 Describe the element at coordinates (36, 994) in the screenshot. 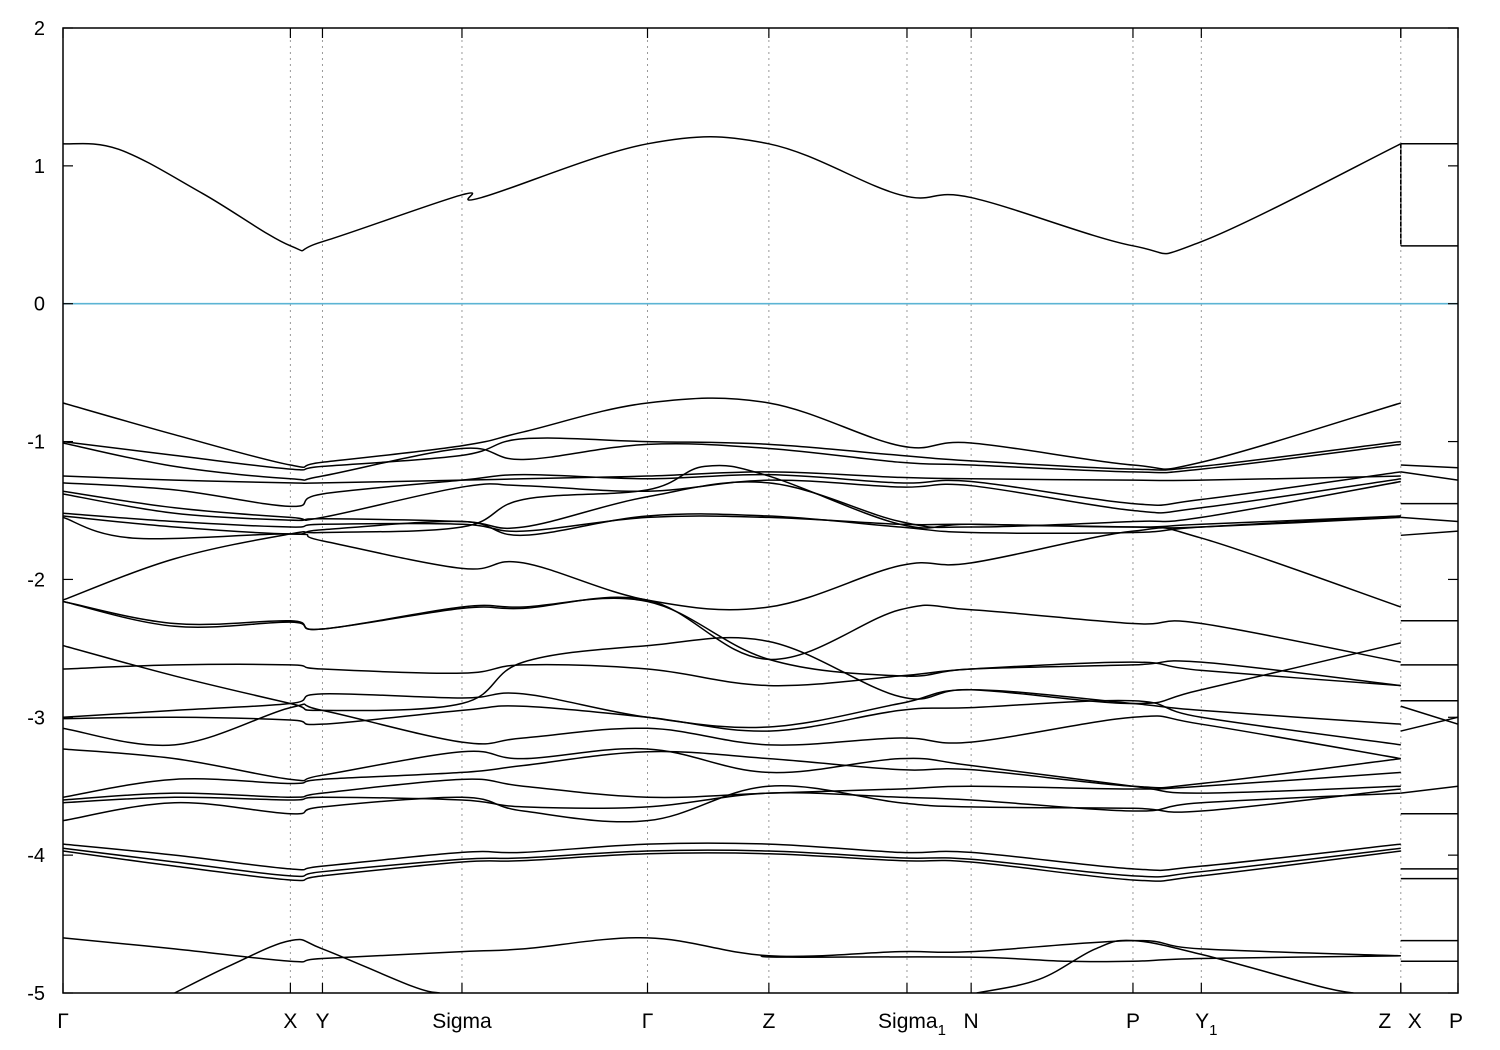

I see `y-tick-label: -5` at that location.